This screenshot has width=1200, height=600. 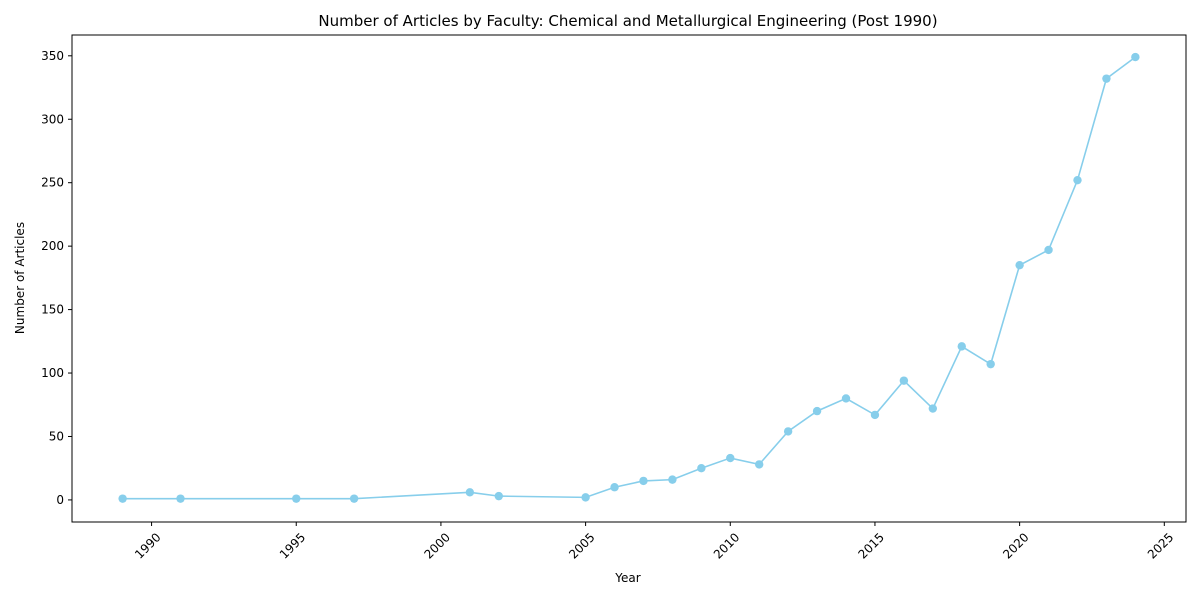 I want to click on y-tick-label: 350, so click(x=52, y=56).